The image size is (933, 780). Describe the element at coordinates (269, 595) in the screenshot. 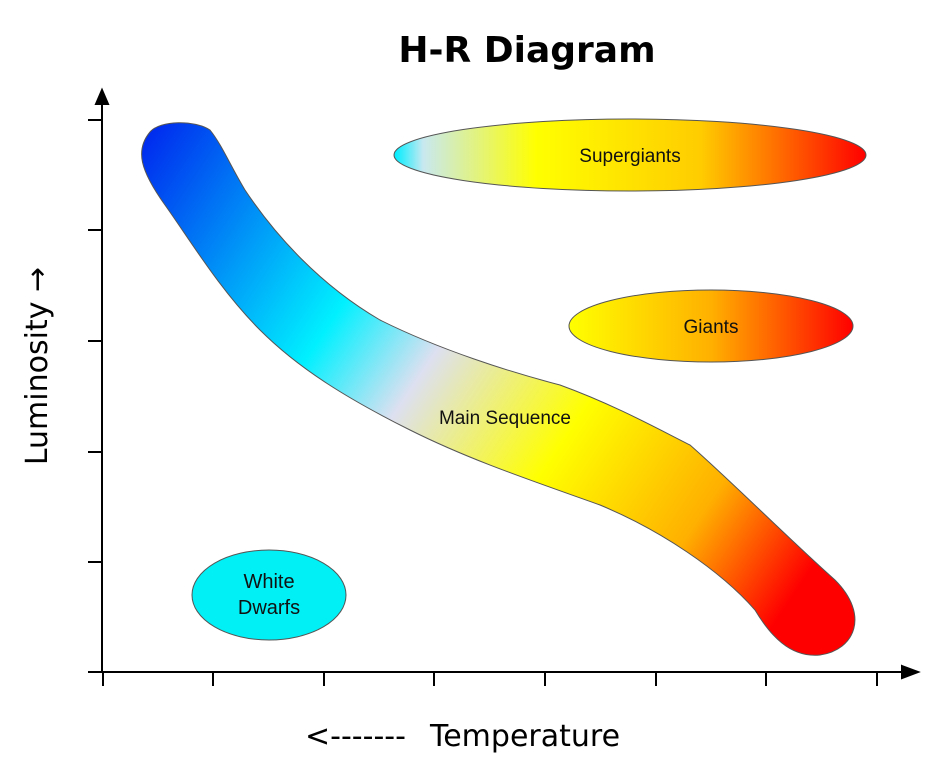

I see `white-dwarfs-region` at that location.